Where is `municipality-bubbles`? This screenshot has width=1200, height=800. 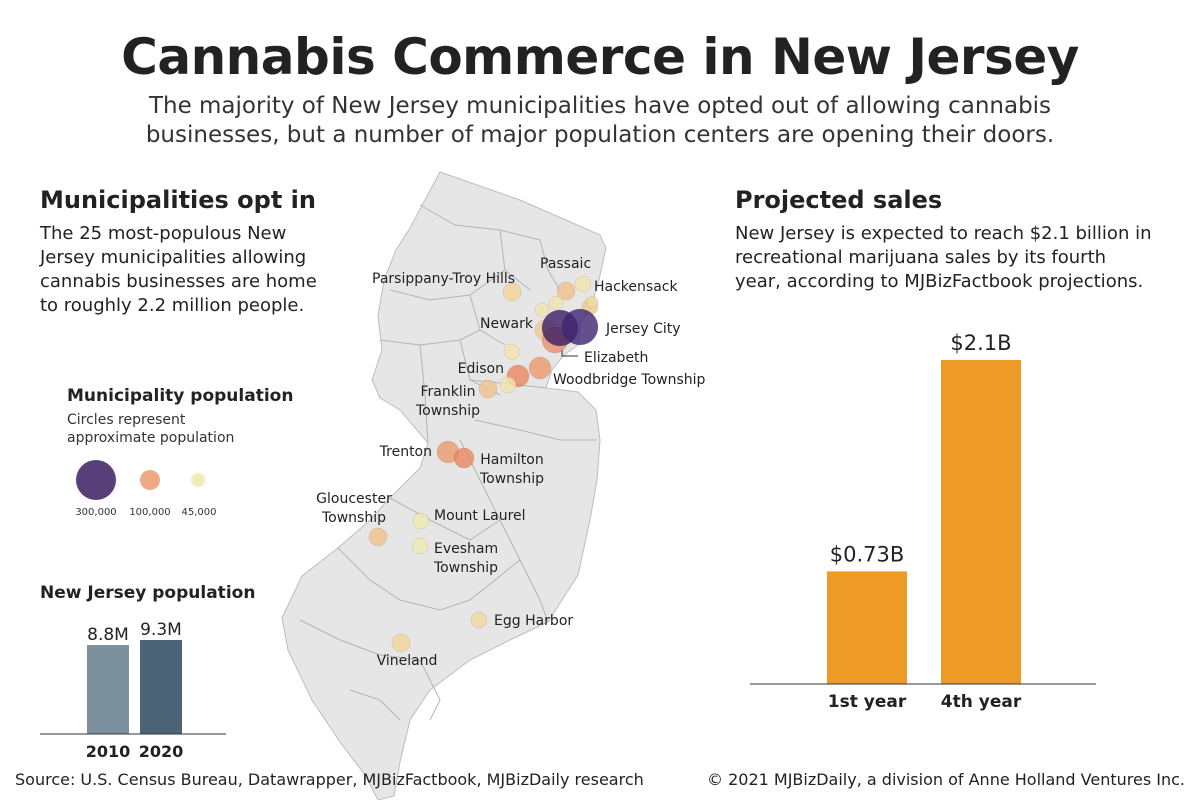
municipality-bubbles is located at coordinates (483, 464).